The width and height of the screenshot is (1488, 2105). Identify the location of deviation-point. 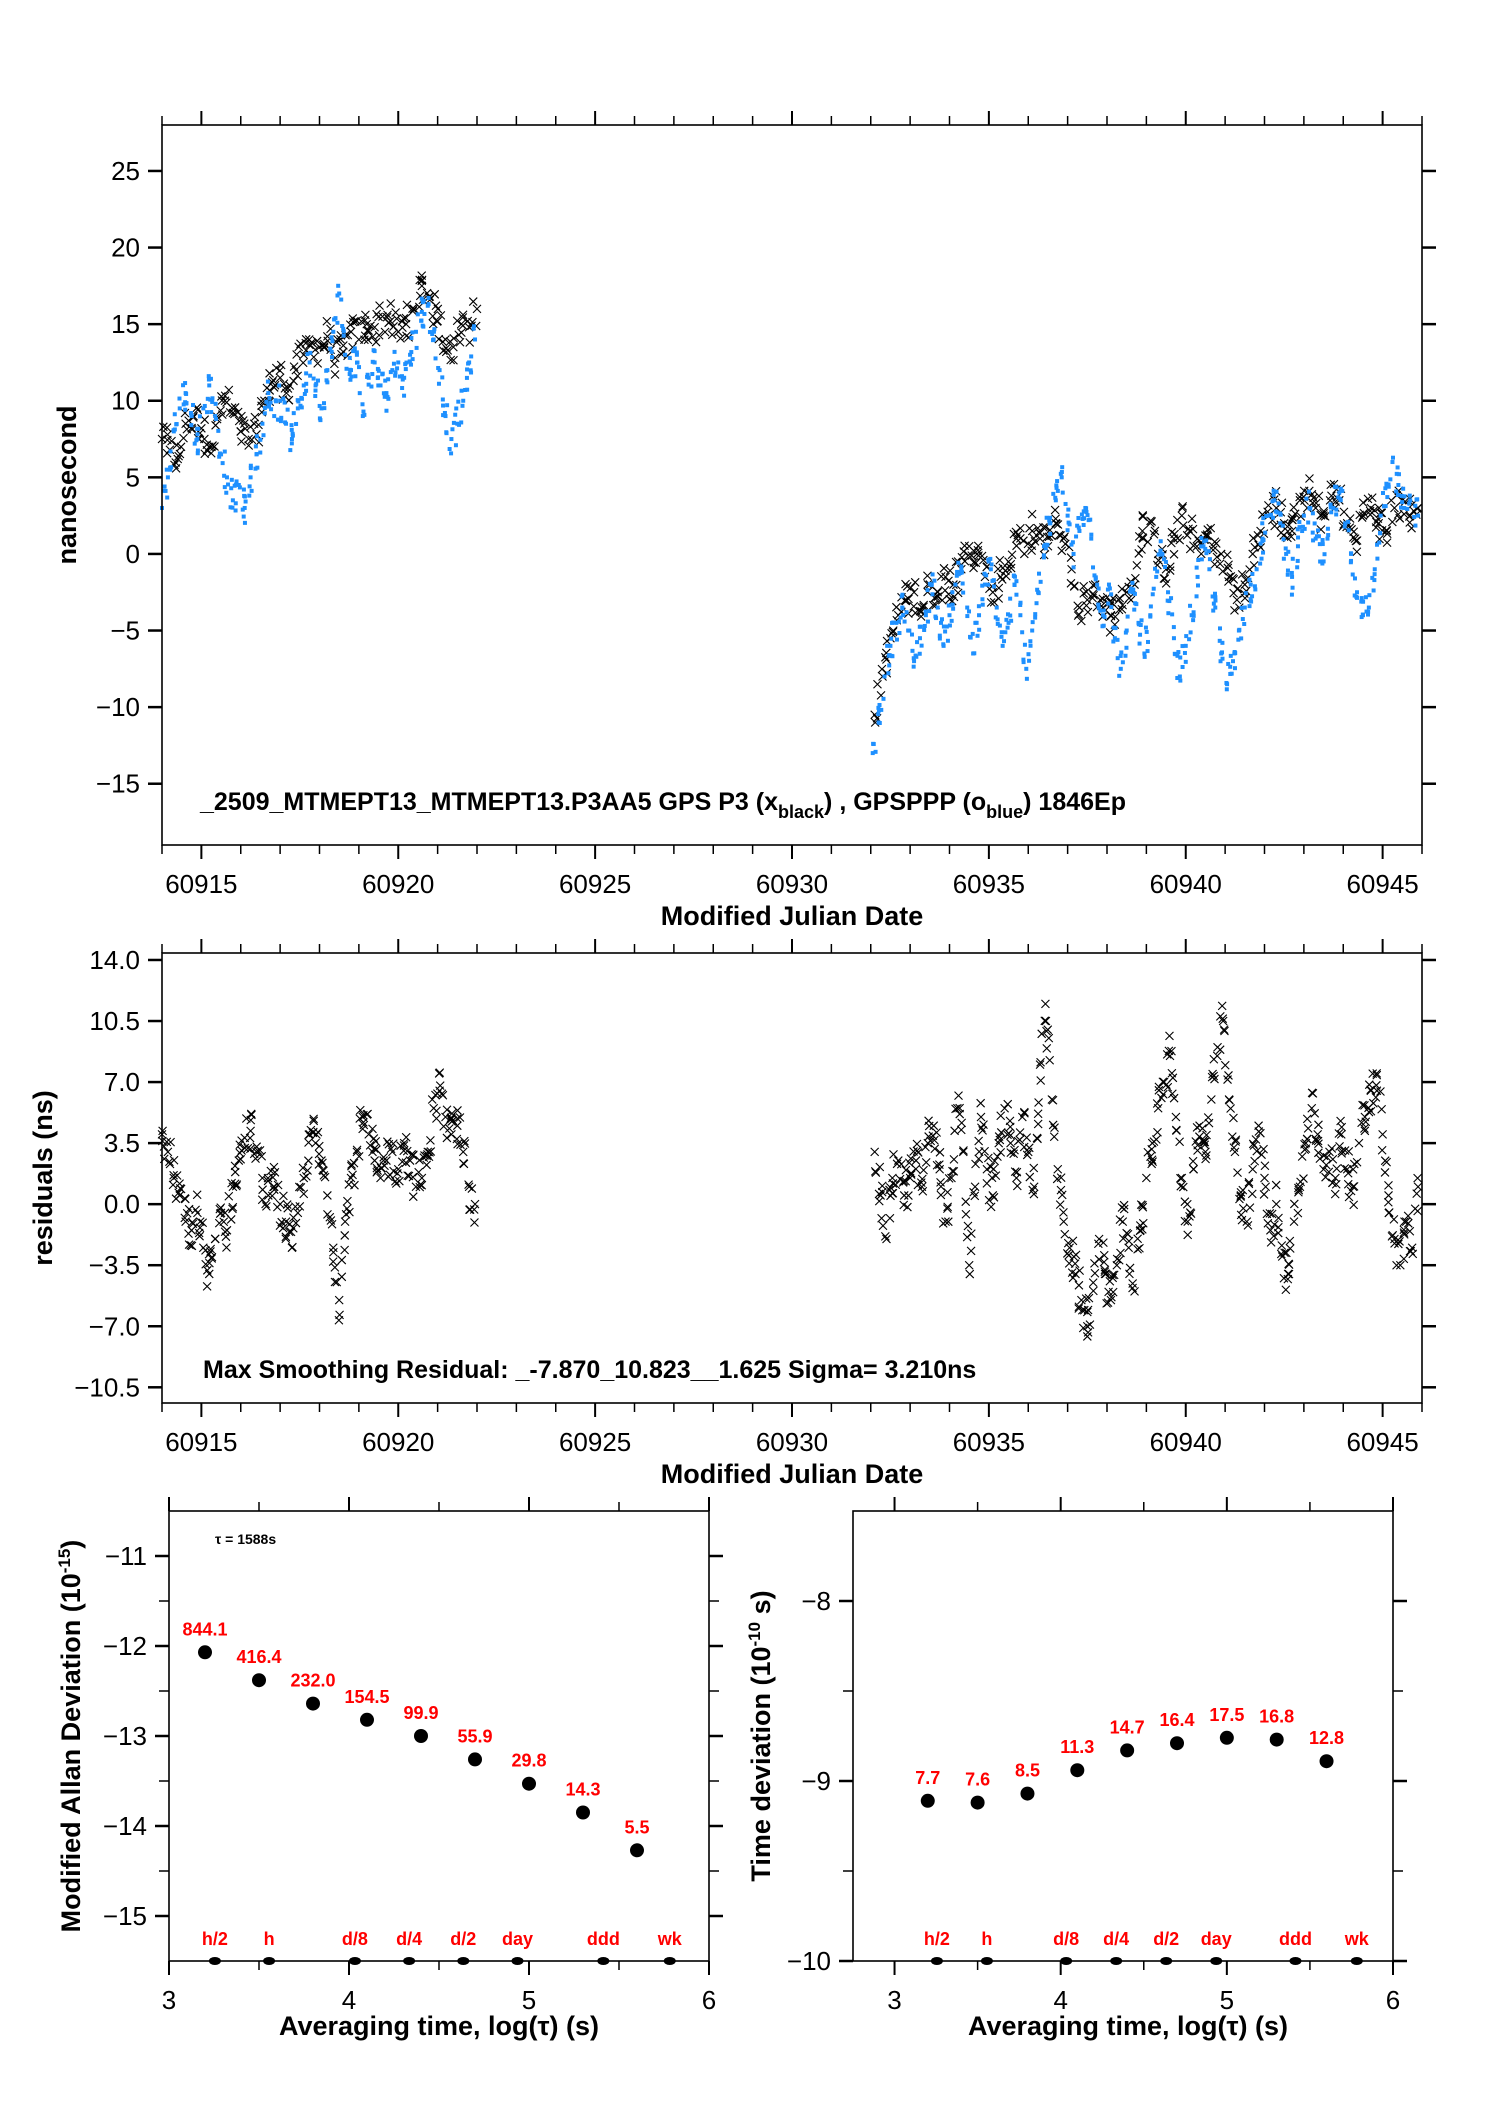
(529, 1783).